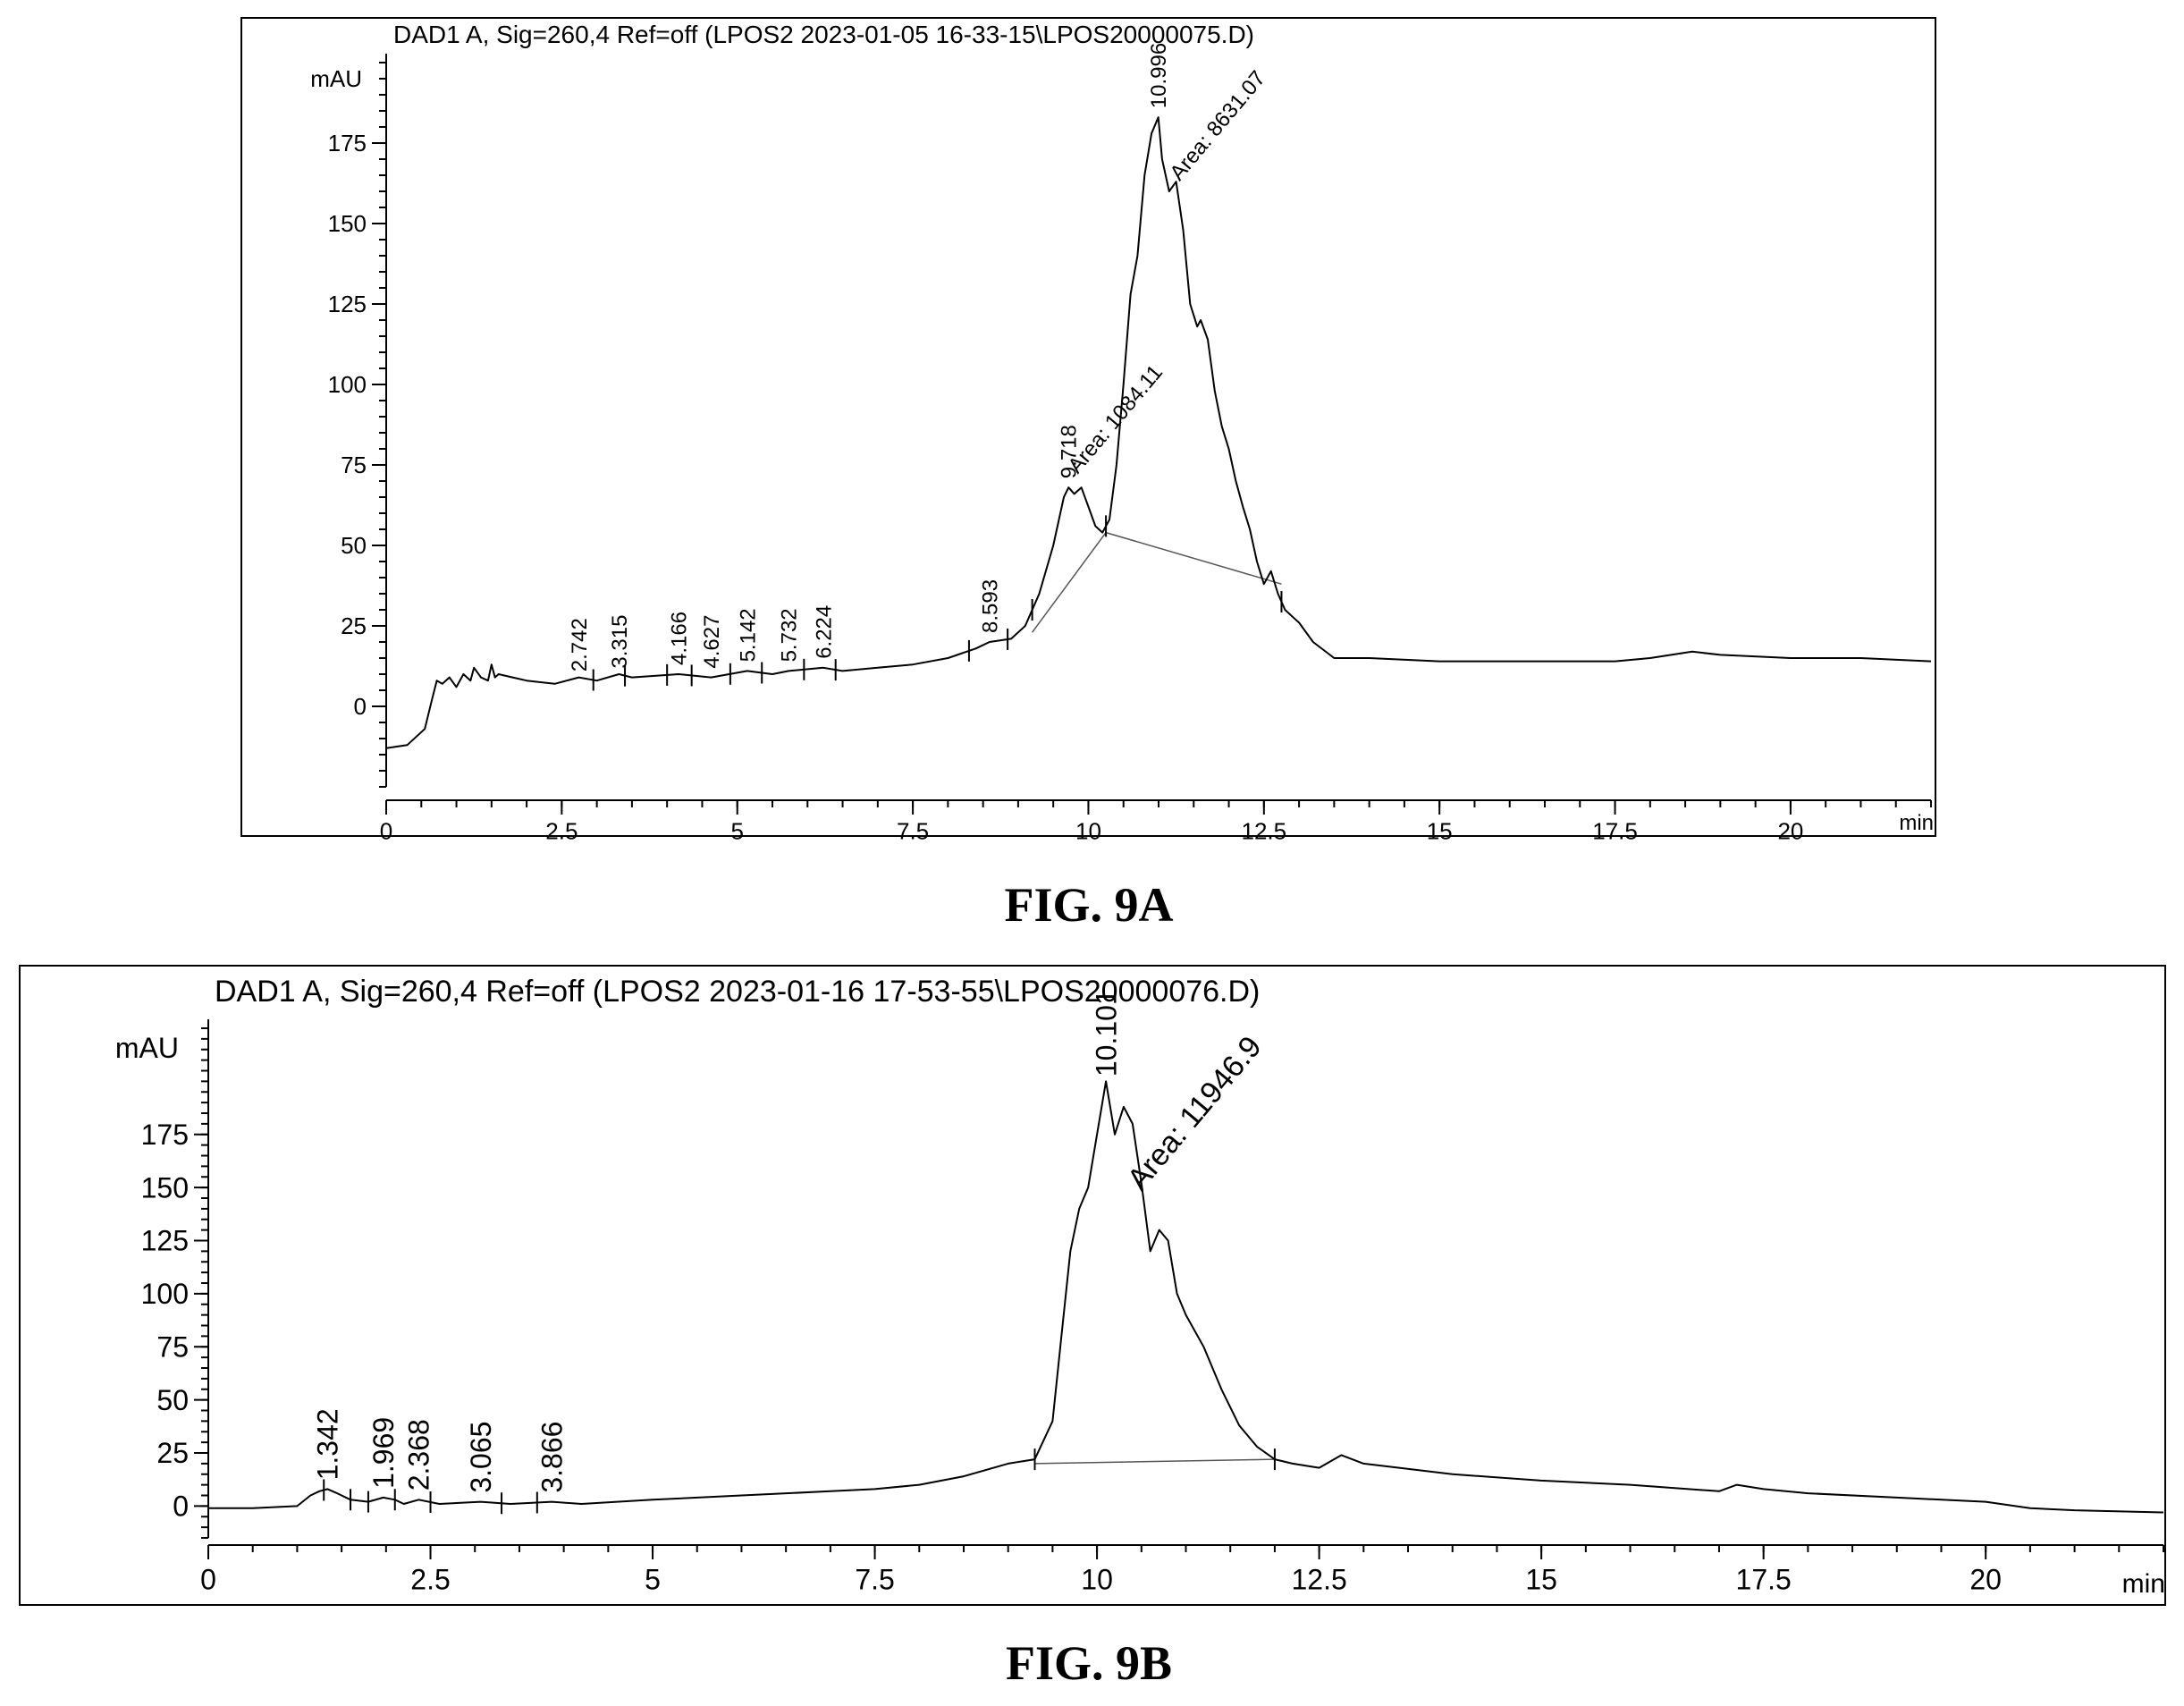 This screenshot has width=2184, height=1706. I want to click on peak-label: 1.969, so click(383, 1453).